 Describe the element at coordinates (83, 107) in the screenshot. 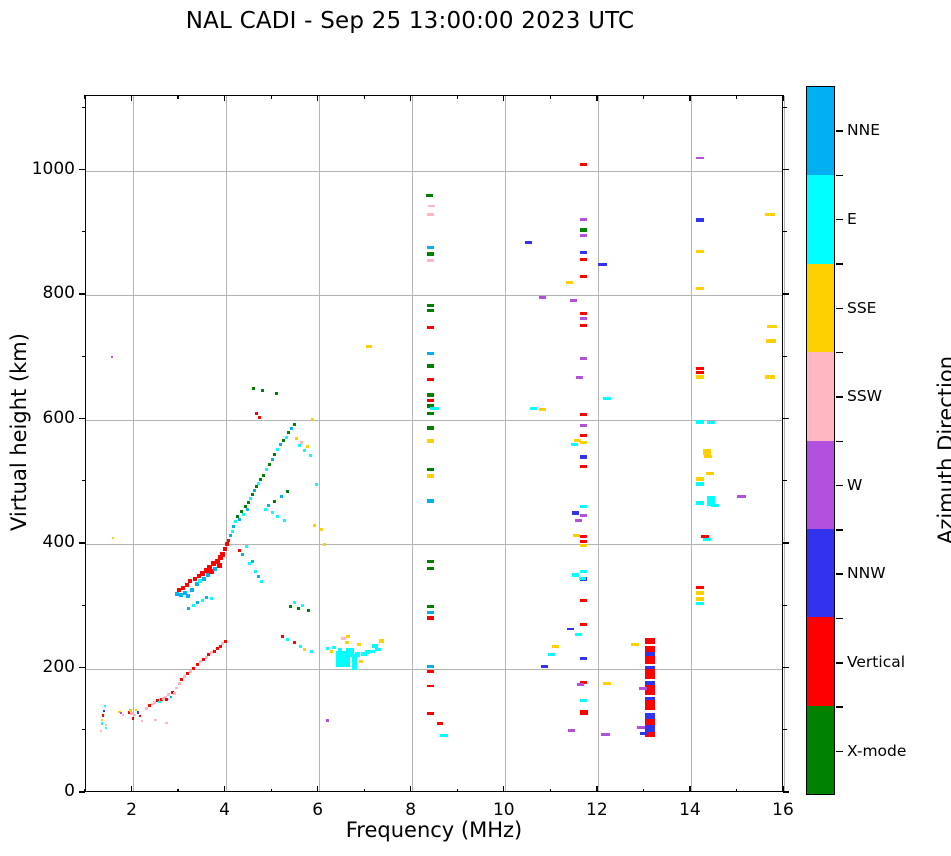

I see `y-axis-minor-tick` at that location.